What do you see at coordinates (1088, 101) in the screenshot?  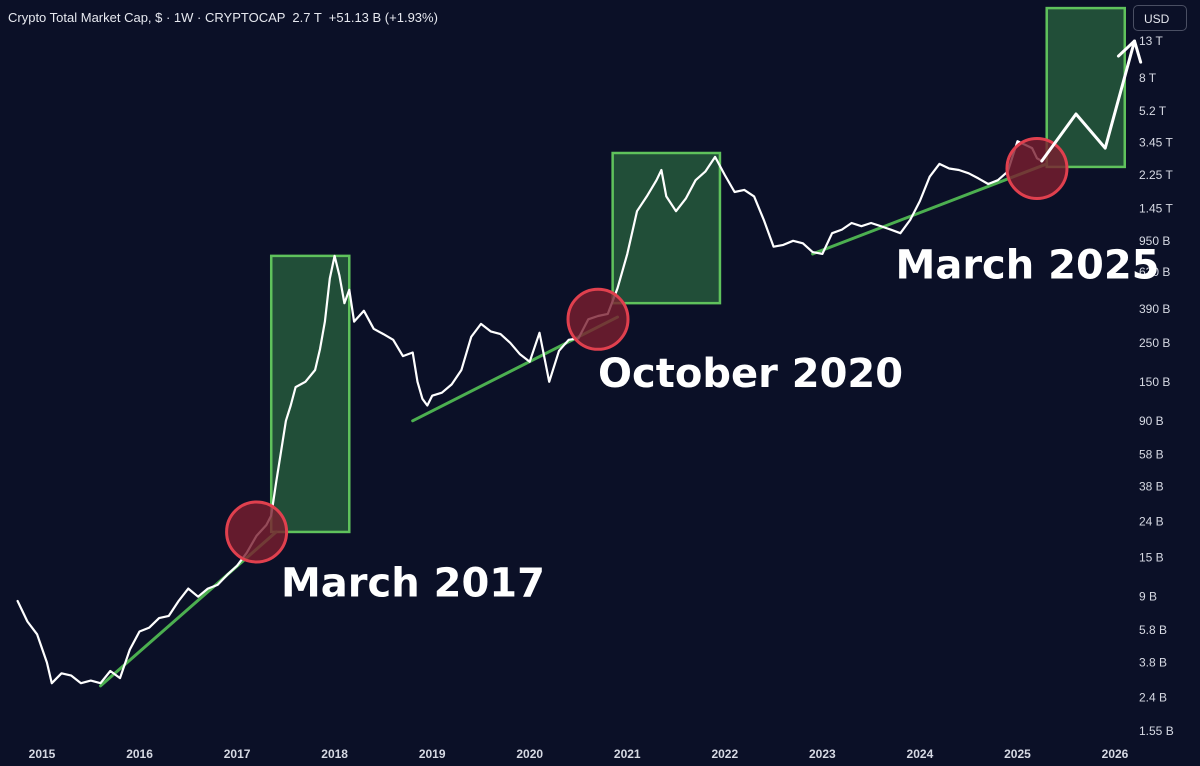 I see `projection-path` at bounding box center [1088, 101].